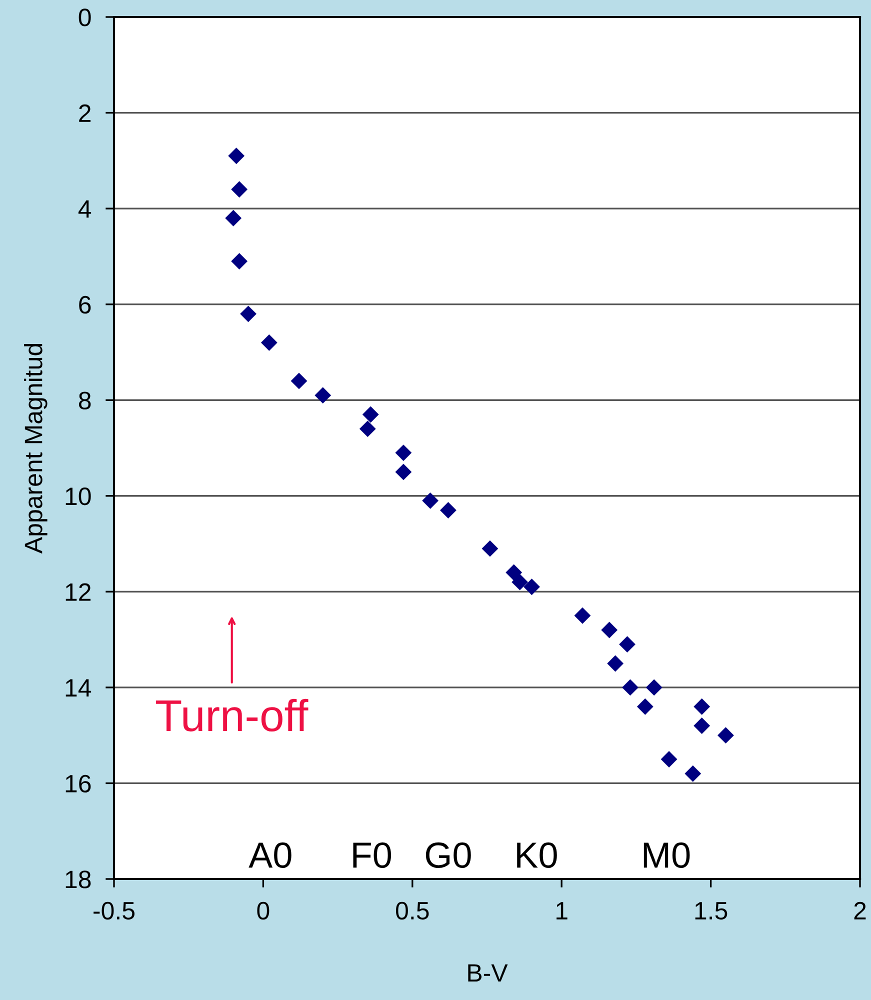 The width and height of the screenshot is (871, 1000). Describe the element at coordinates (562, 911) in the screenshot. I see `x-tick-label: 1` at that location.